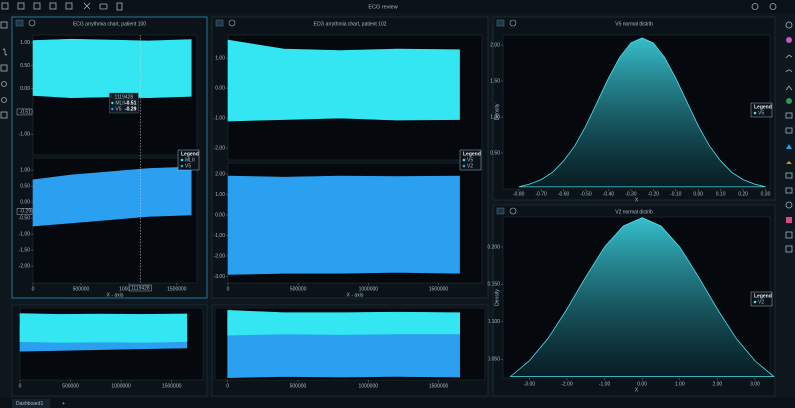  Describe the element at coordinates (115, 295) in the screenshot. I see `x-axis-label: X - axis` at that location.